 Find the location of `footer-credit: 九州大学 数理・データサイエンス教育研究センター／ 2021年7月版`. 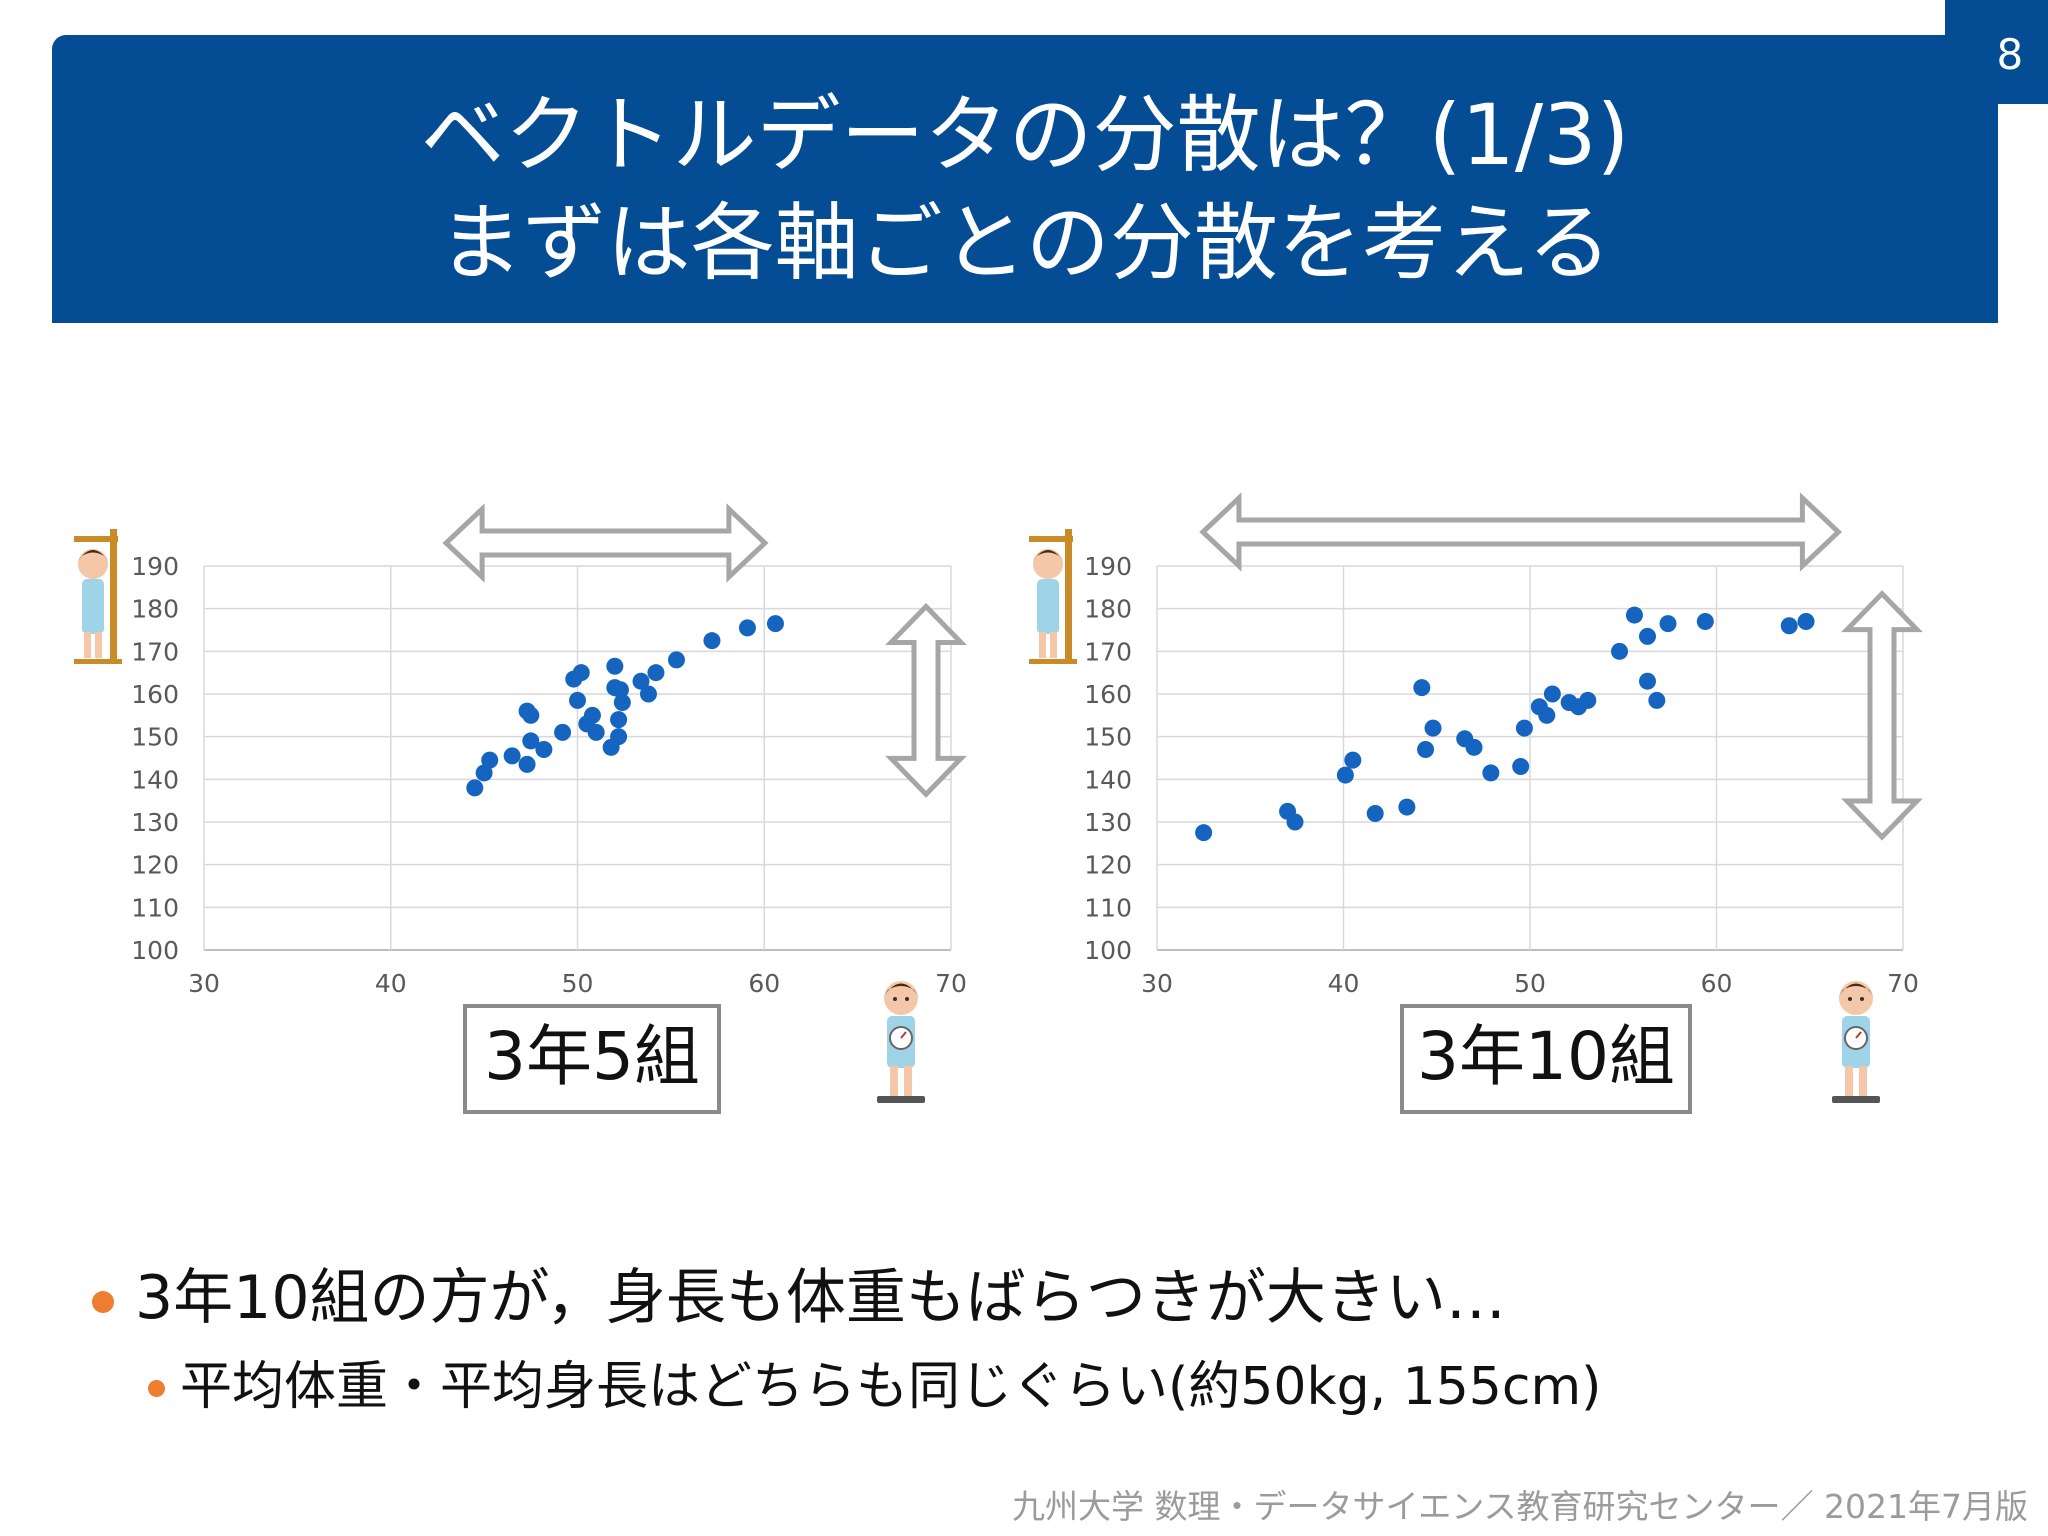

footer-credit: 九州大学 数理・データサイエンス教育研究センター／ 2021年7月版 is located at coordinates (1520, 1506).